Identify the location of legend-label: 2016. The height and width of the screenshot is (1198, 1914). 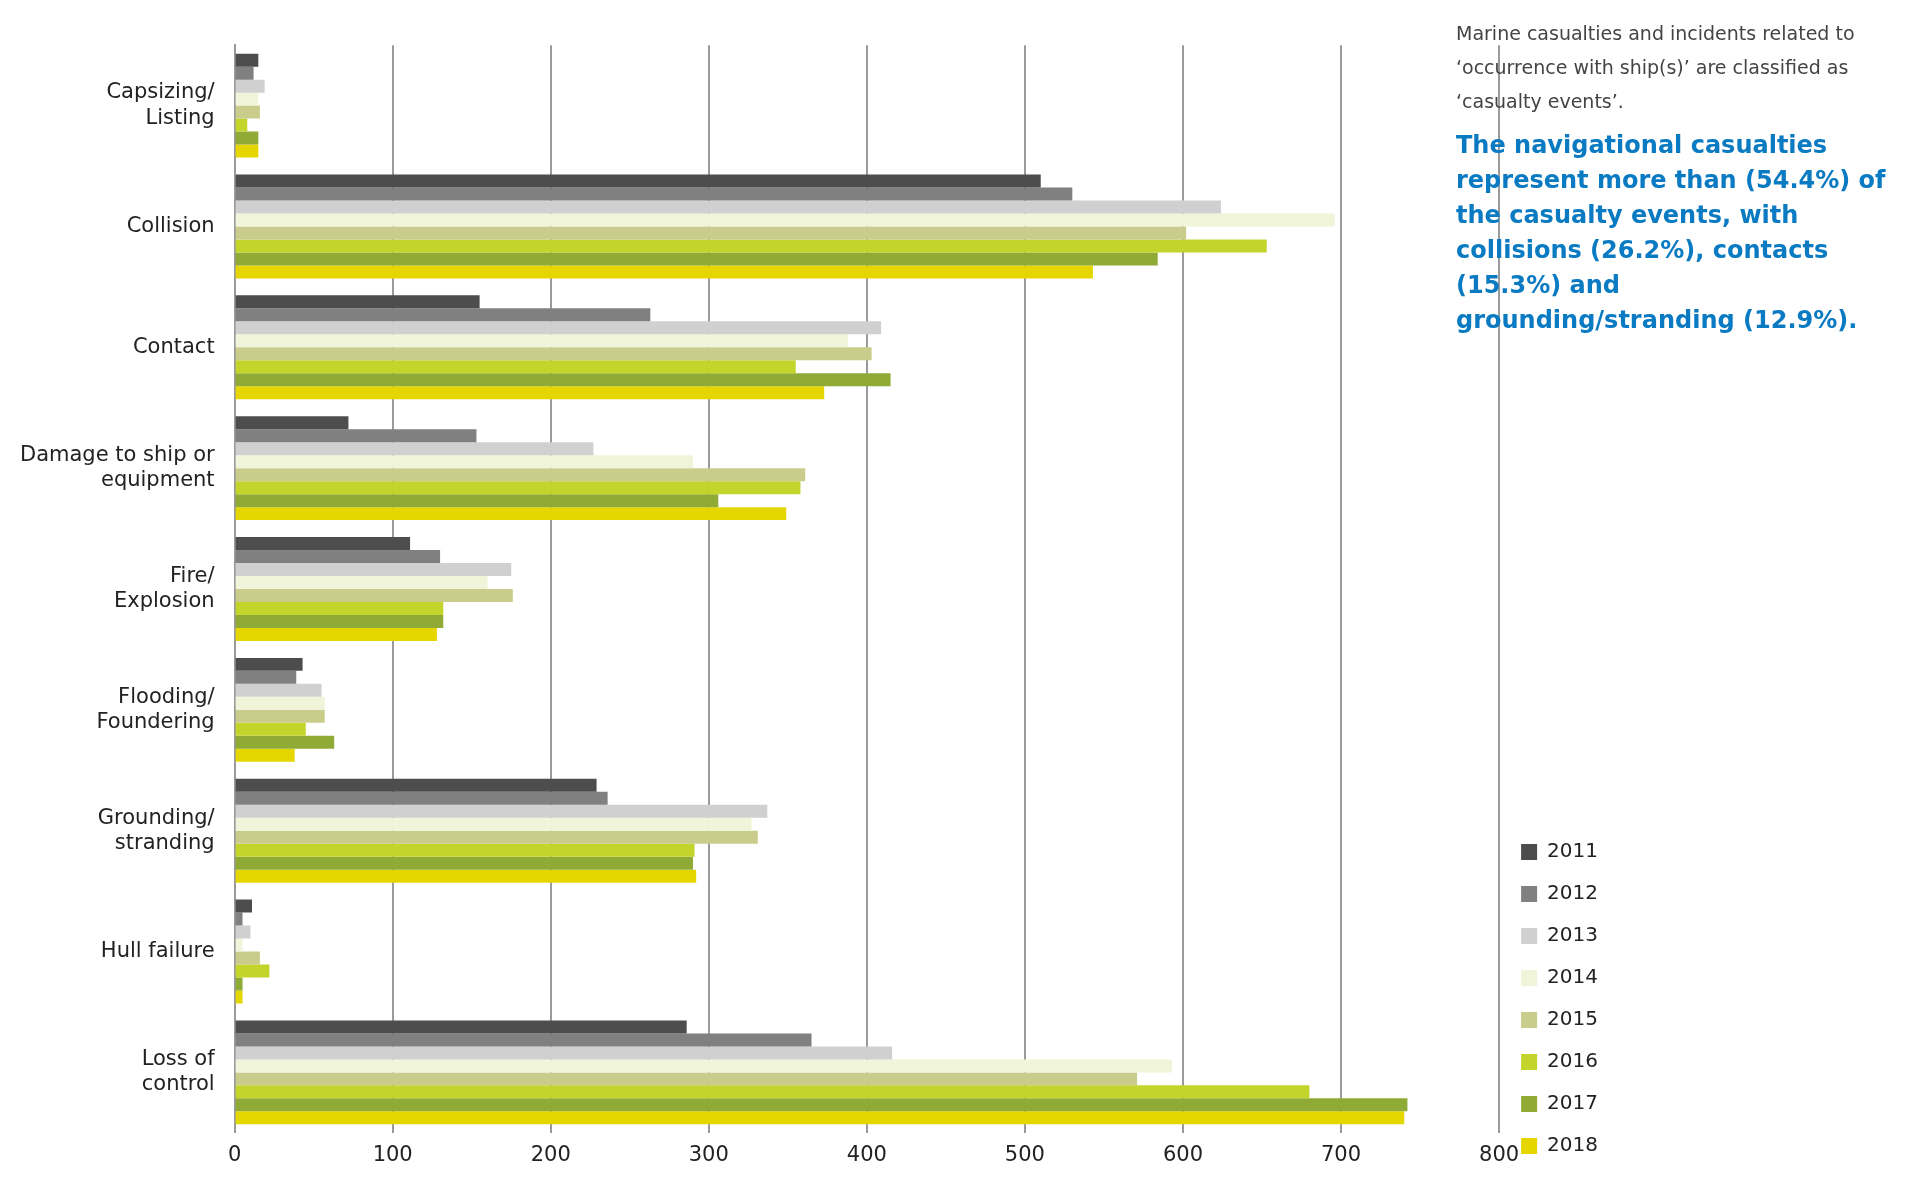
(1573, 1060).